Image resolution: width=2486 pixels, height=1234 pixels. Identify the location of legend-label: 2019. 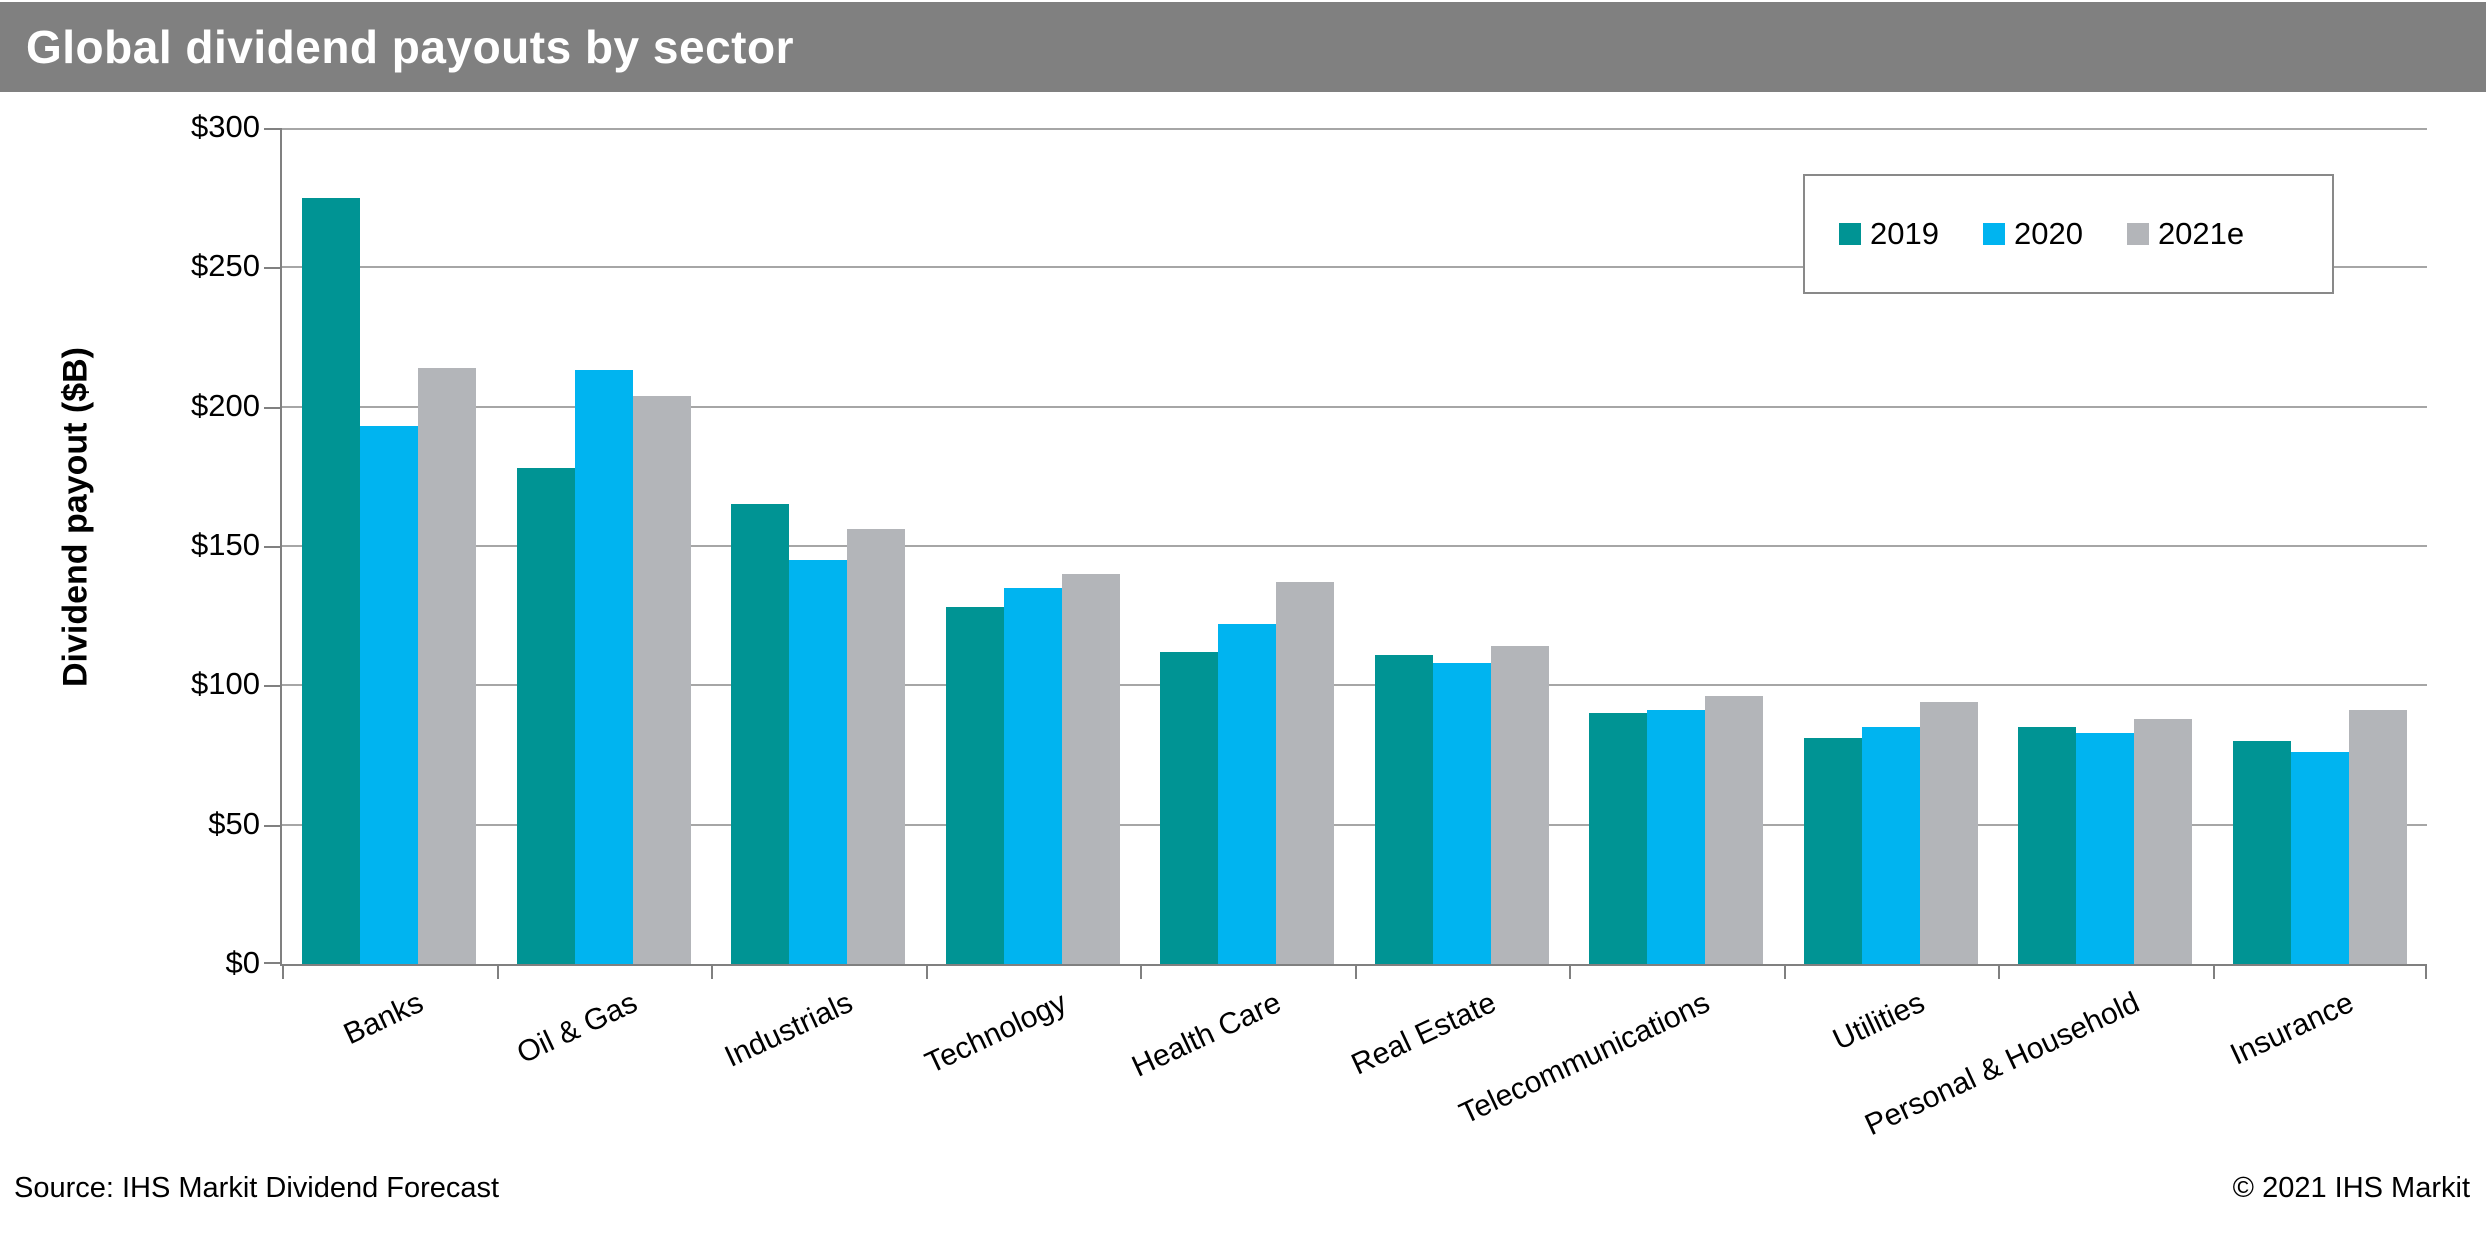
(1904, 233).